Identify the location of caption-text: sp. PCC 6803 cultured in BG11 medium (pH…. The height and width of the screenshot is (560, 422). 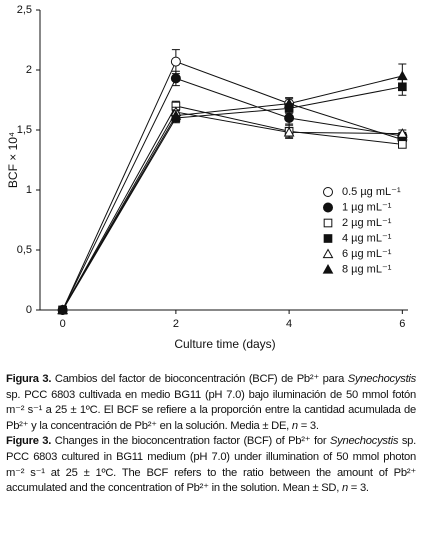
(211, 465).